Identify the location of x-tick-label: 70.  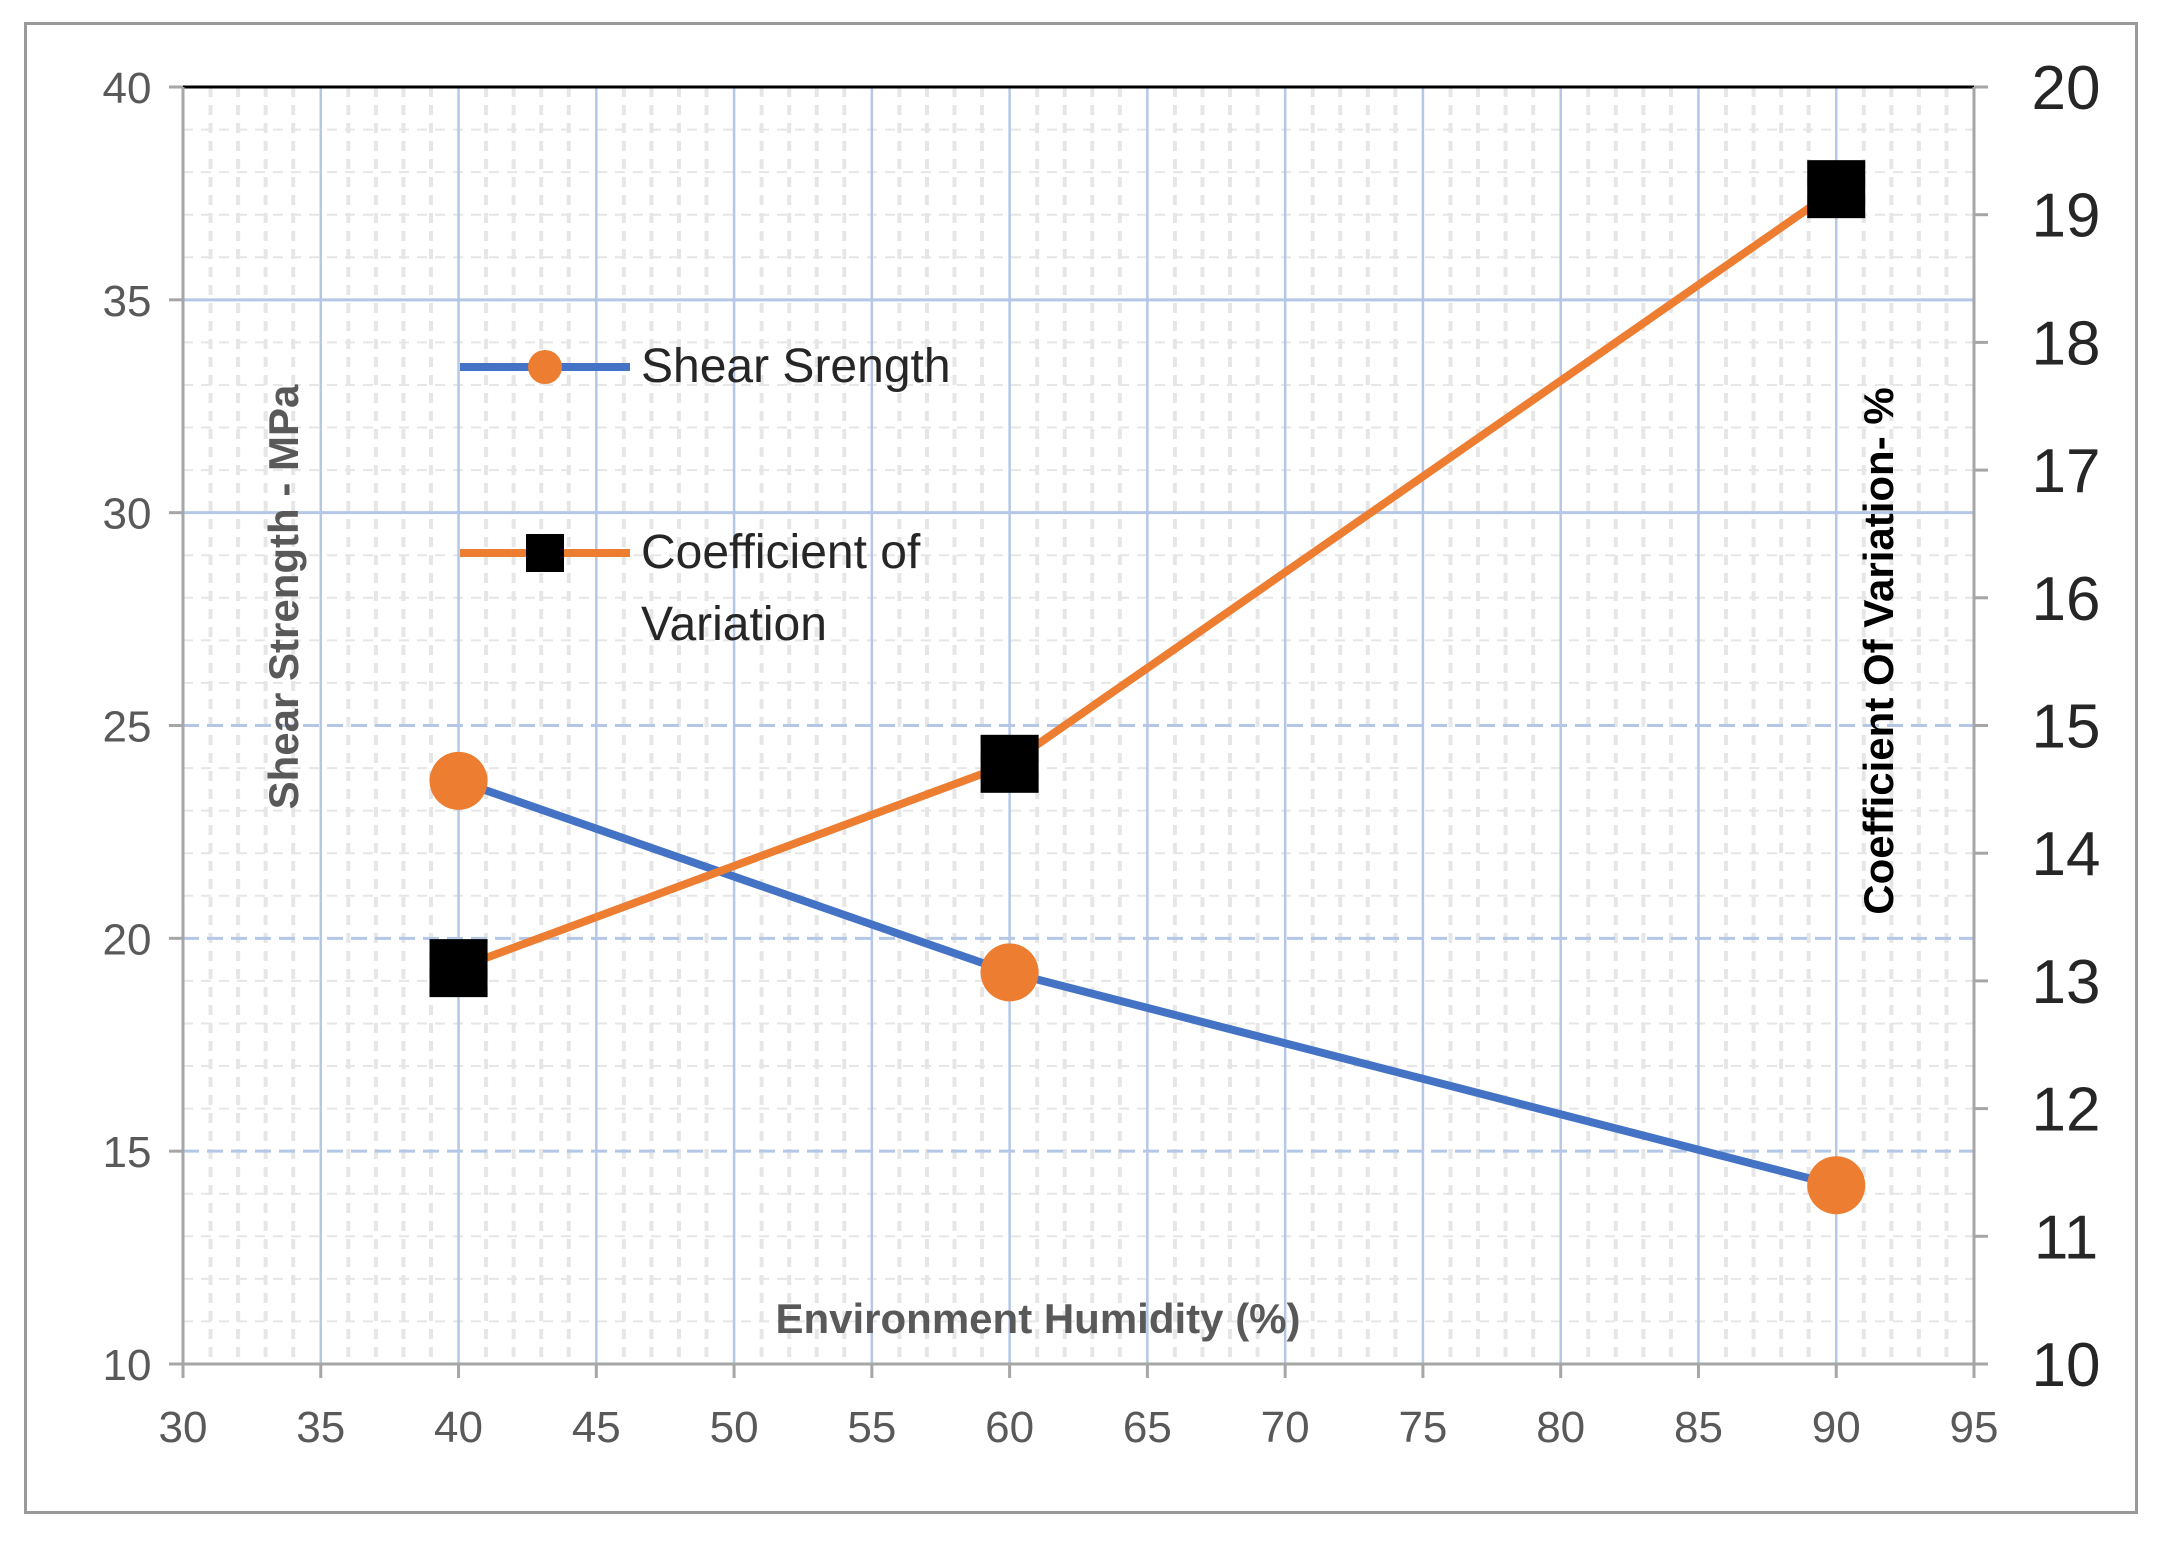
(1285, 1427).